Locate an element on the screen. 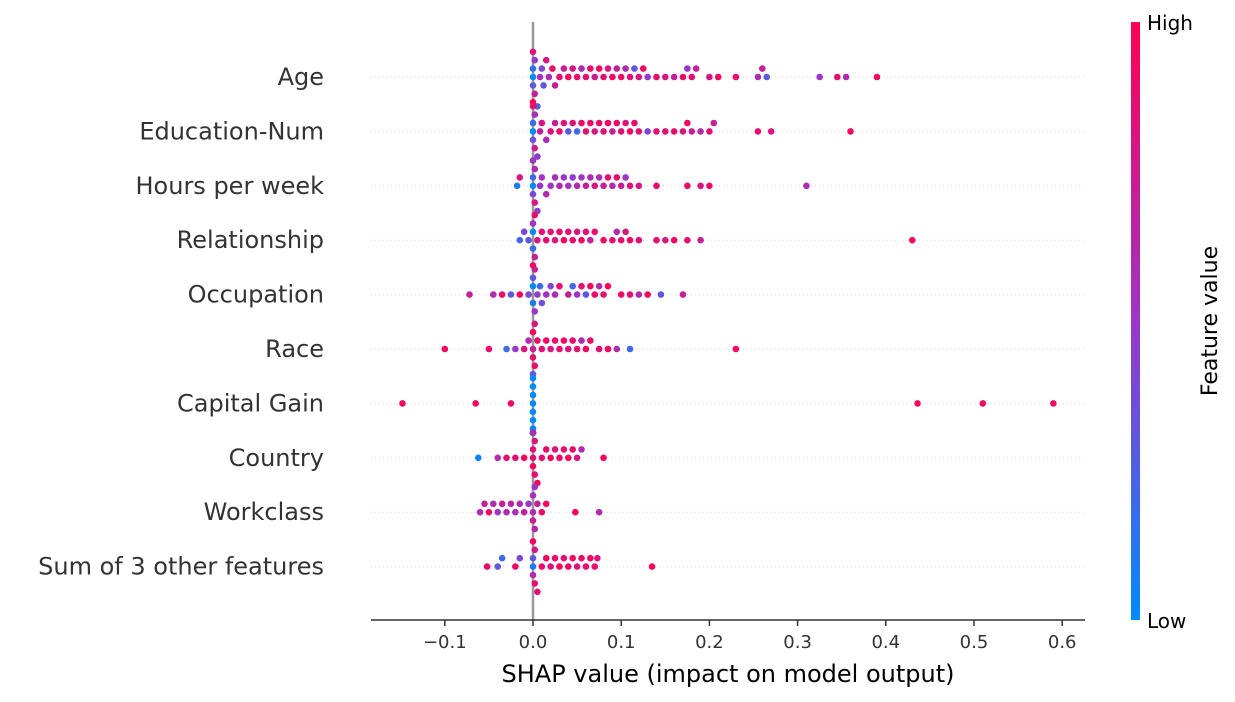 Image resolution: width=1235 pixels, height=702 pixels. feature-label: Race is located at coordinates (294, 349).